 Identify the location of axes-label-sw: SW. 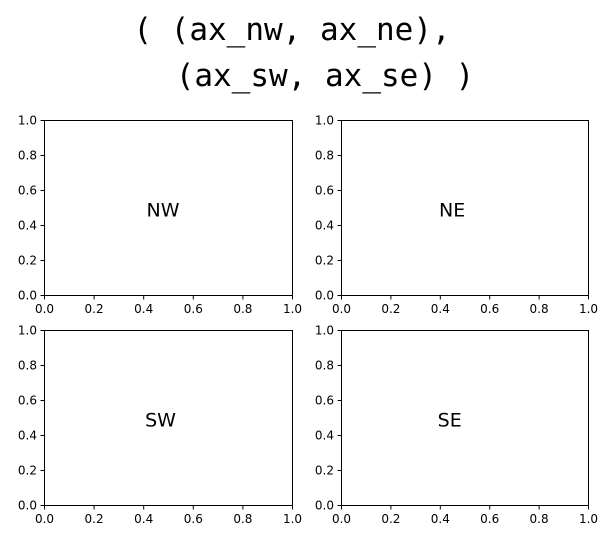
(160, 420).